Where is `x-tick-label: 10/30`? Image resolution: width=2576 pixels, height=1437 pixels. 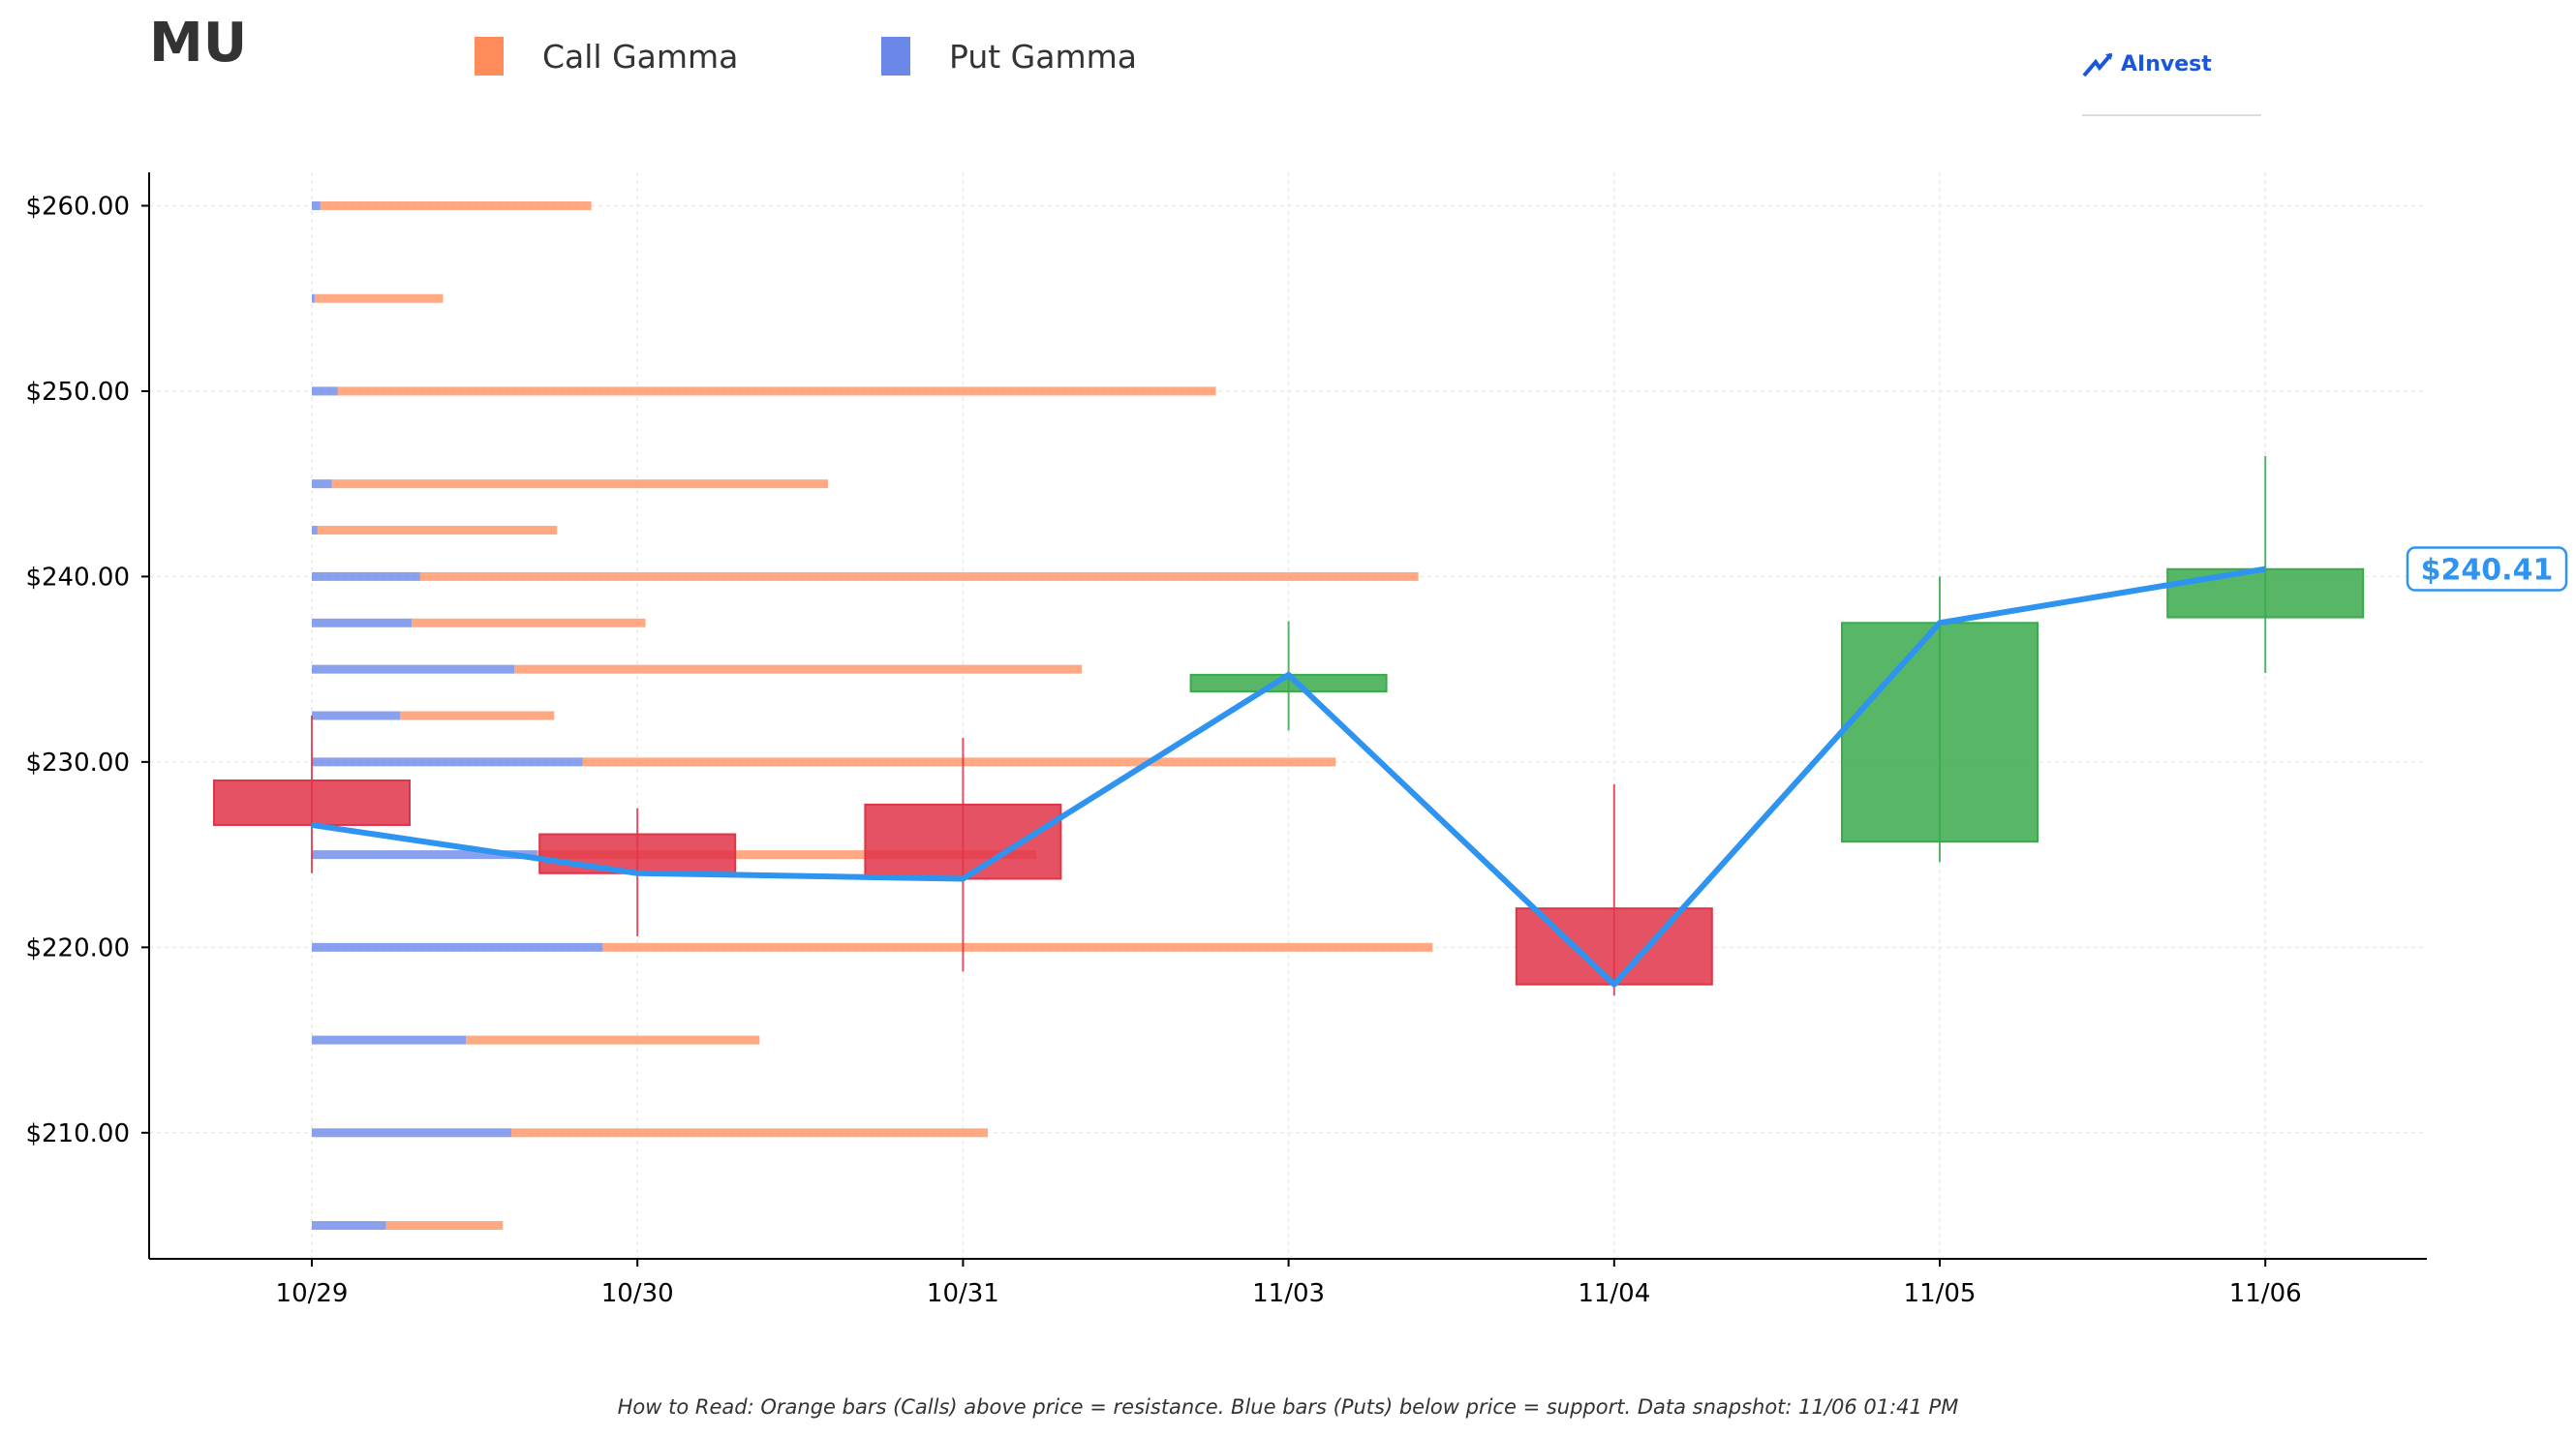
x-tick-label: 10/30 is located at coordinates (637, 1294).